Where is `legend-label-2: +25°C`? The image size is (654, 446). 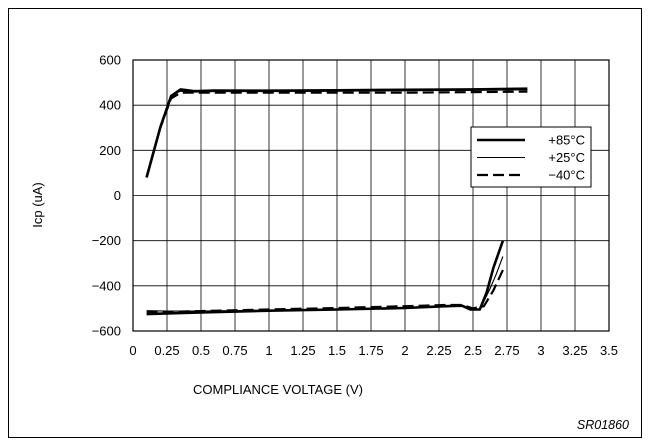 legend-label-2: +25°C is located at coordinates (566, 157).